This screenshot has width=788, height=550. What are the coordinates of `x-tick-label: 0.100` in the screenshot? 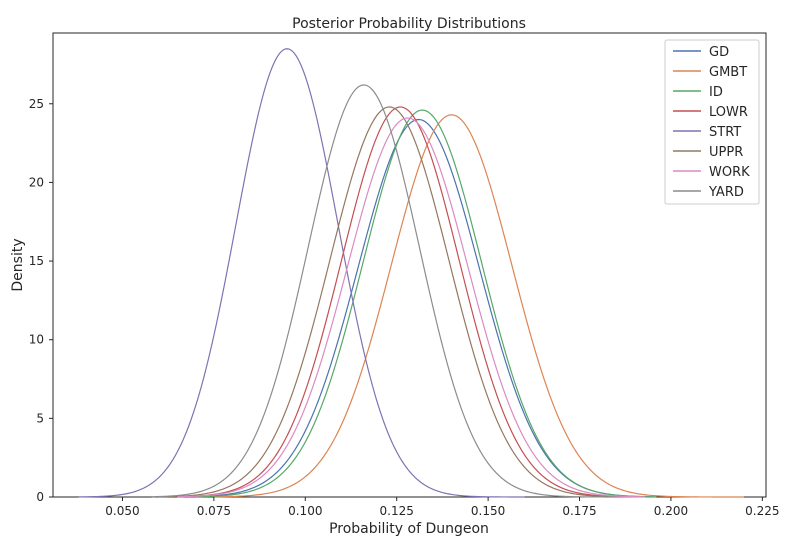 It's located at (305, 511).